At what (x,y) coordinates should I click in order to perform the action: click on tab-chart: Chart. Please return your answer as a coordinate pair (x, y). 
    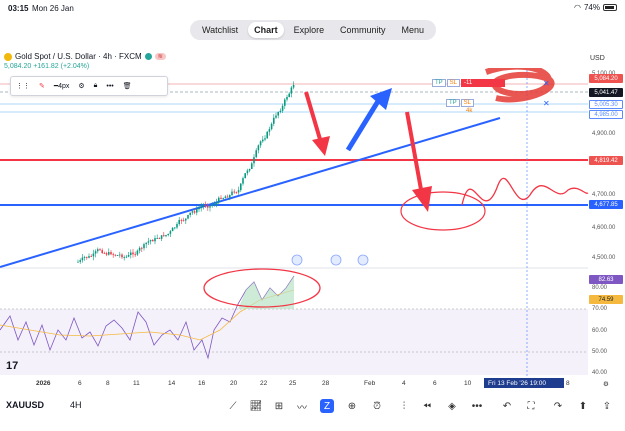
    Looking at the image, I should click on (266, 30).